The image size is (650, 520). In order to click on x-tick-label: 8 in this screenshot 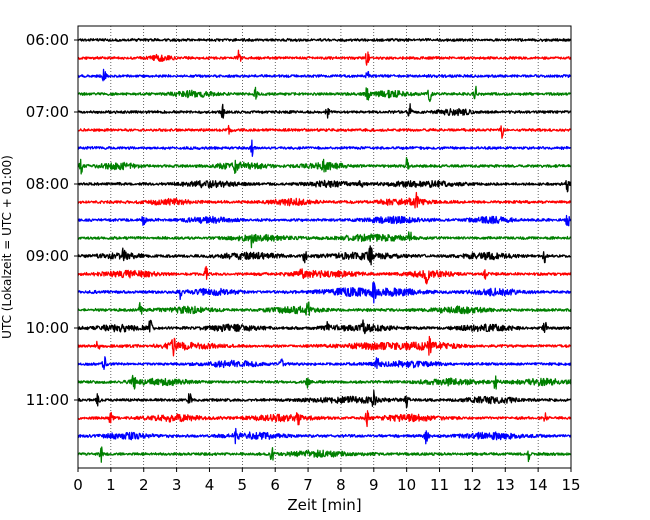, I will do `click(341, 485)`.